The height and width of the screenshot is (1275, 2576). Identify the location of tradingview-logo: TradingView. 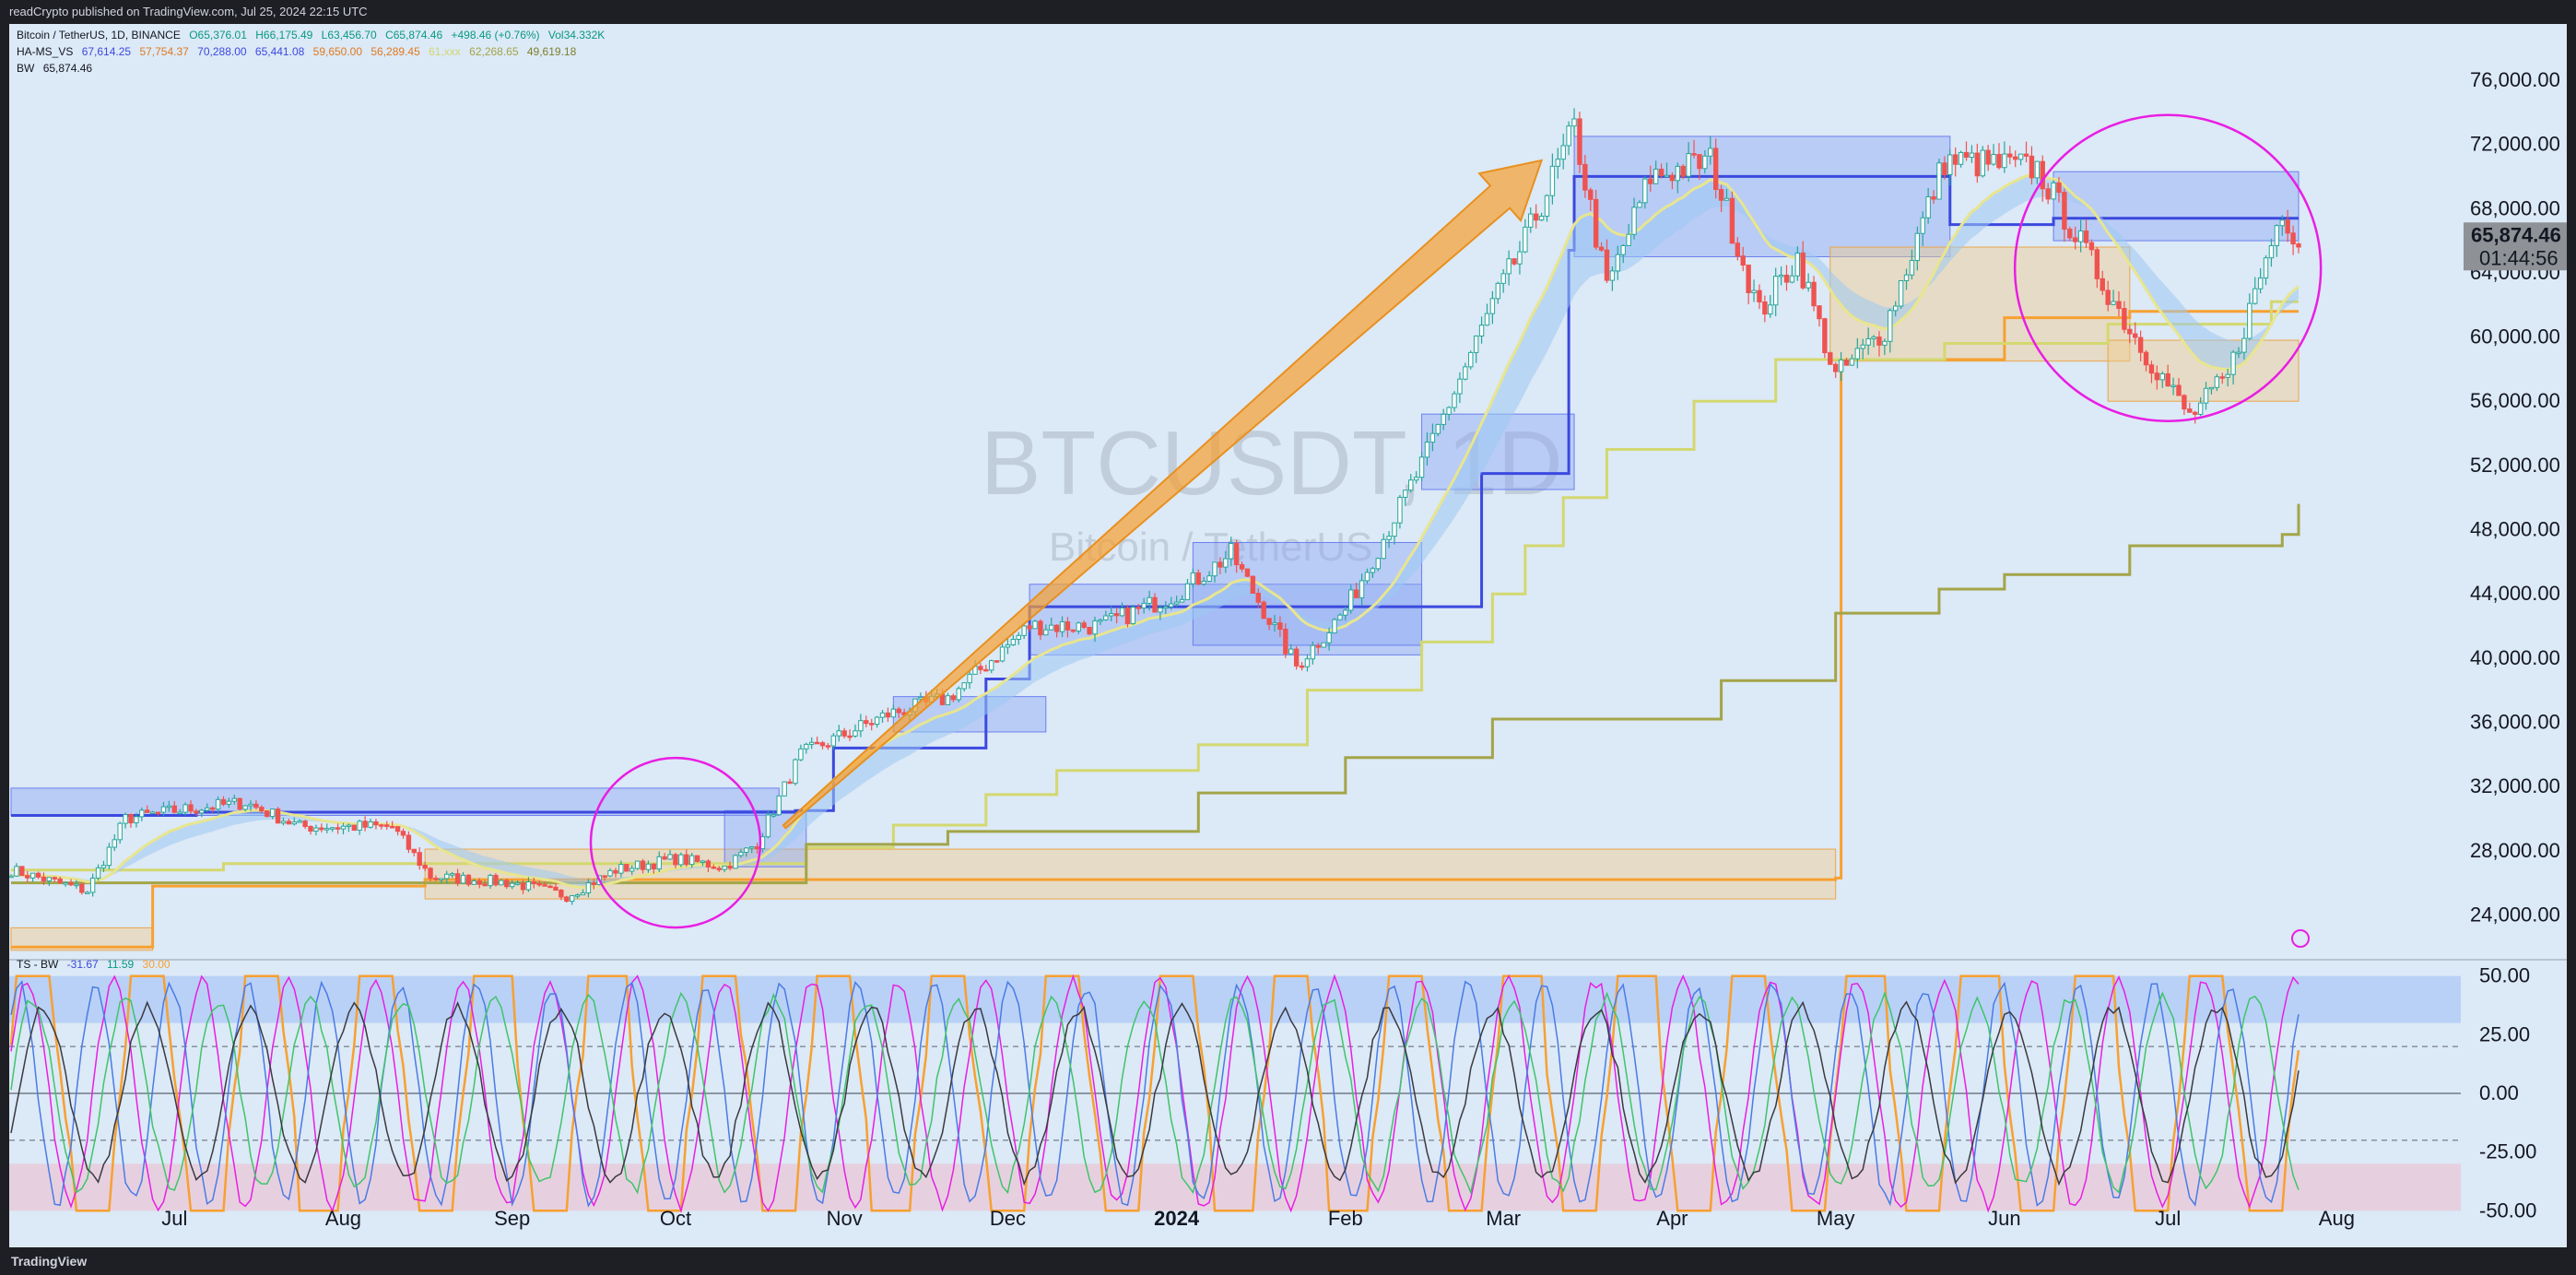
(49, 1261).